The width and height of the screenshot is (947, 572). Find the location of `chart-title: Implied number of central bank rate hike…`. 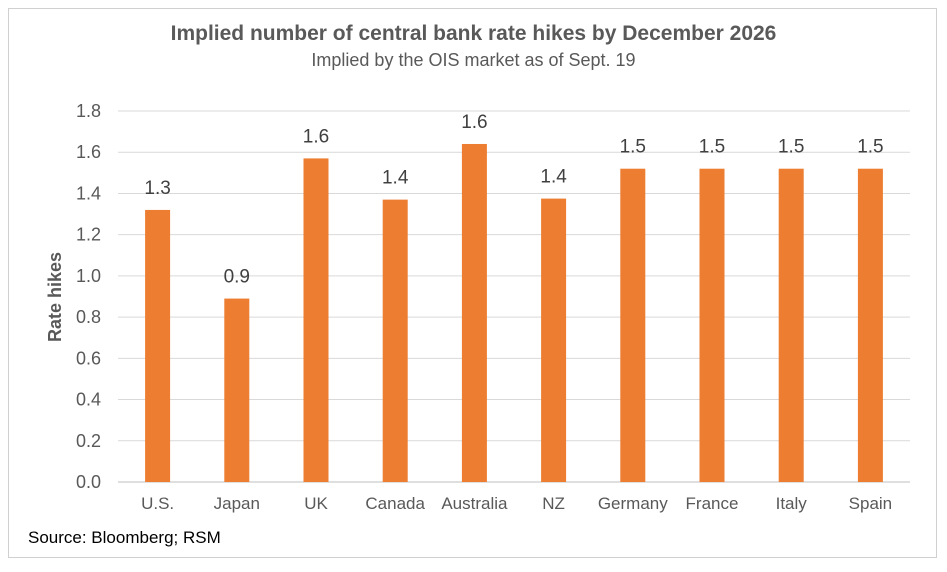

chart-title: Implied number of central bank rate hike… is located at coordinates (473, 33).